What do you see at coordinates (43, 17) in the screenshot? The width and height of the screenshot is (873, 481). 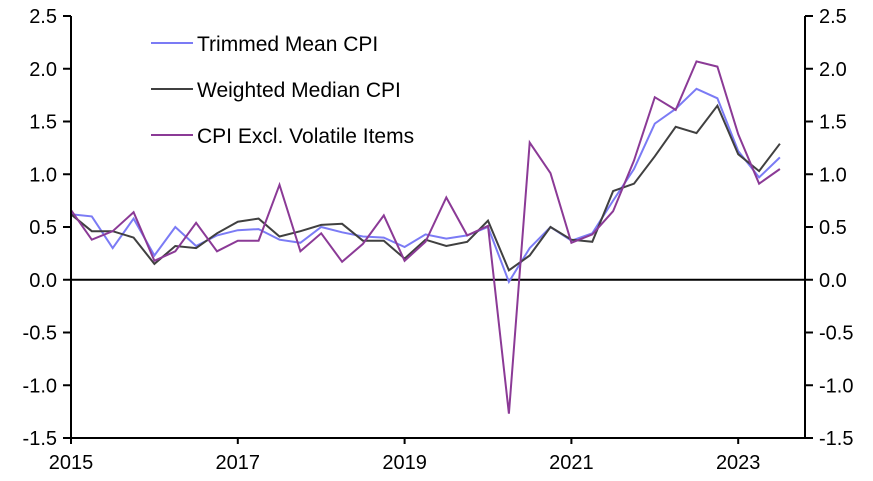 I see `left-y-tick-label: 2.5` at bounding box center [43, 17].